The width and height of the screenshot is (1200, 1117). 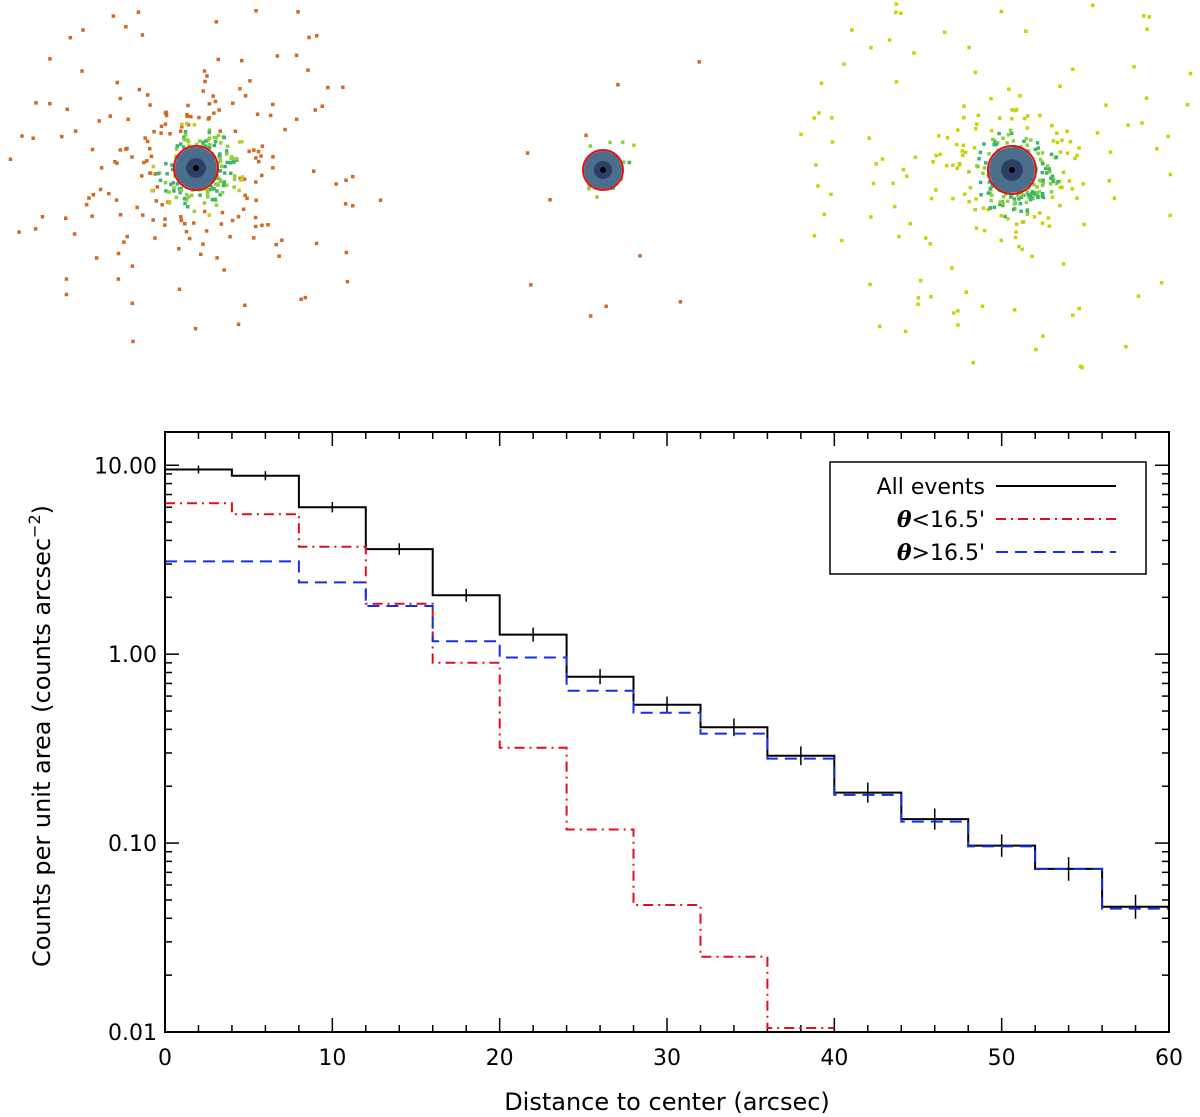 I want to click on y-tick-label: 0.10, so click(x=132, y=844).